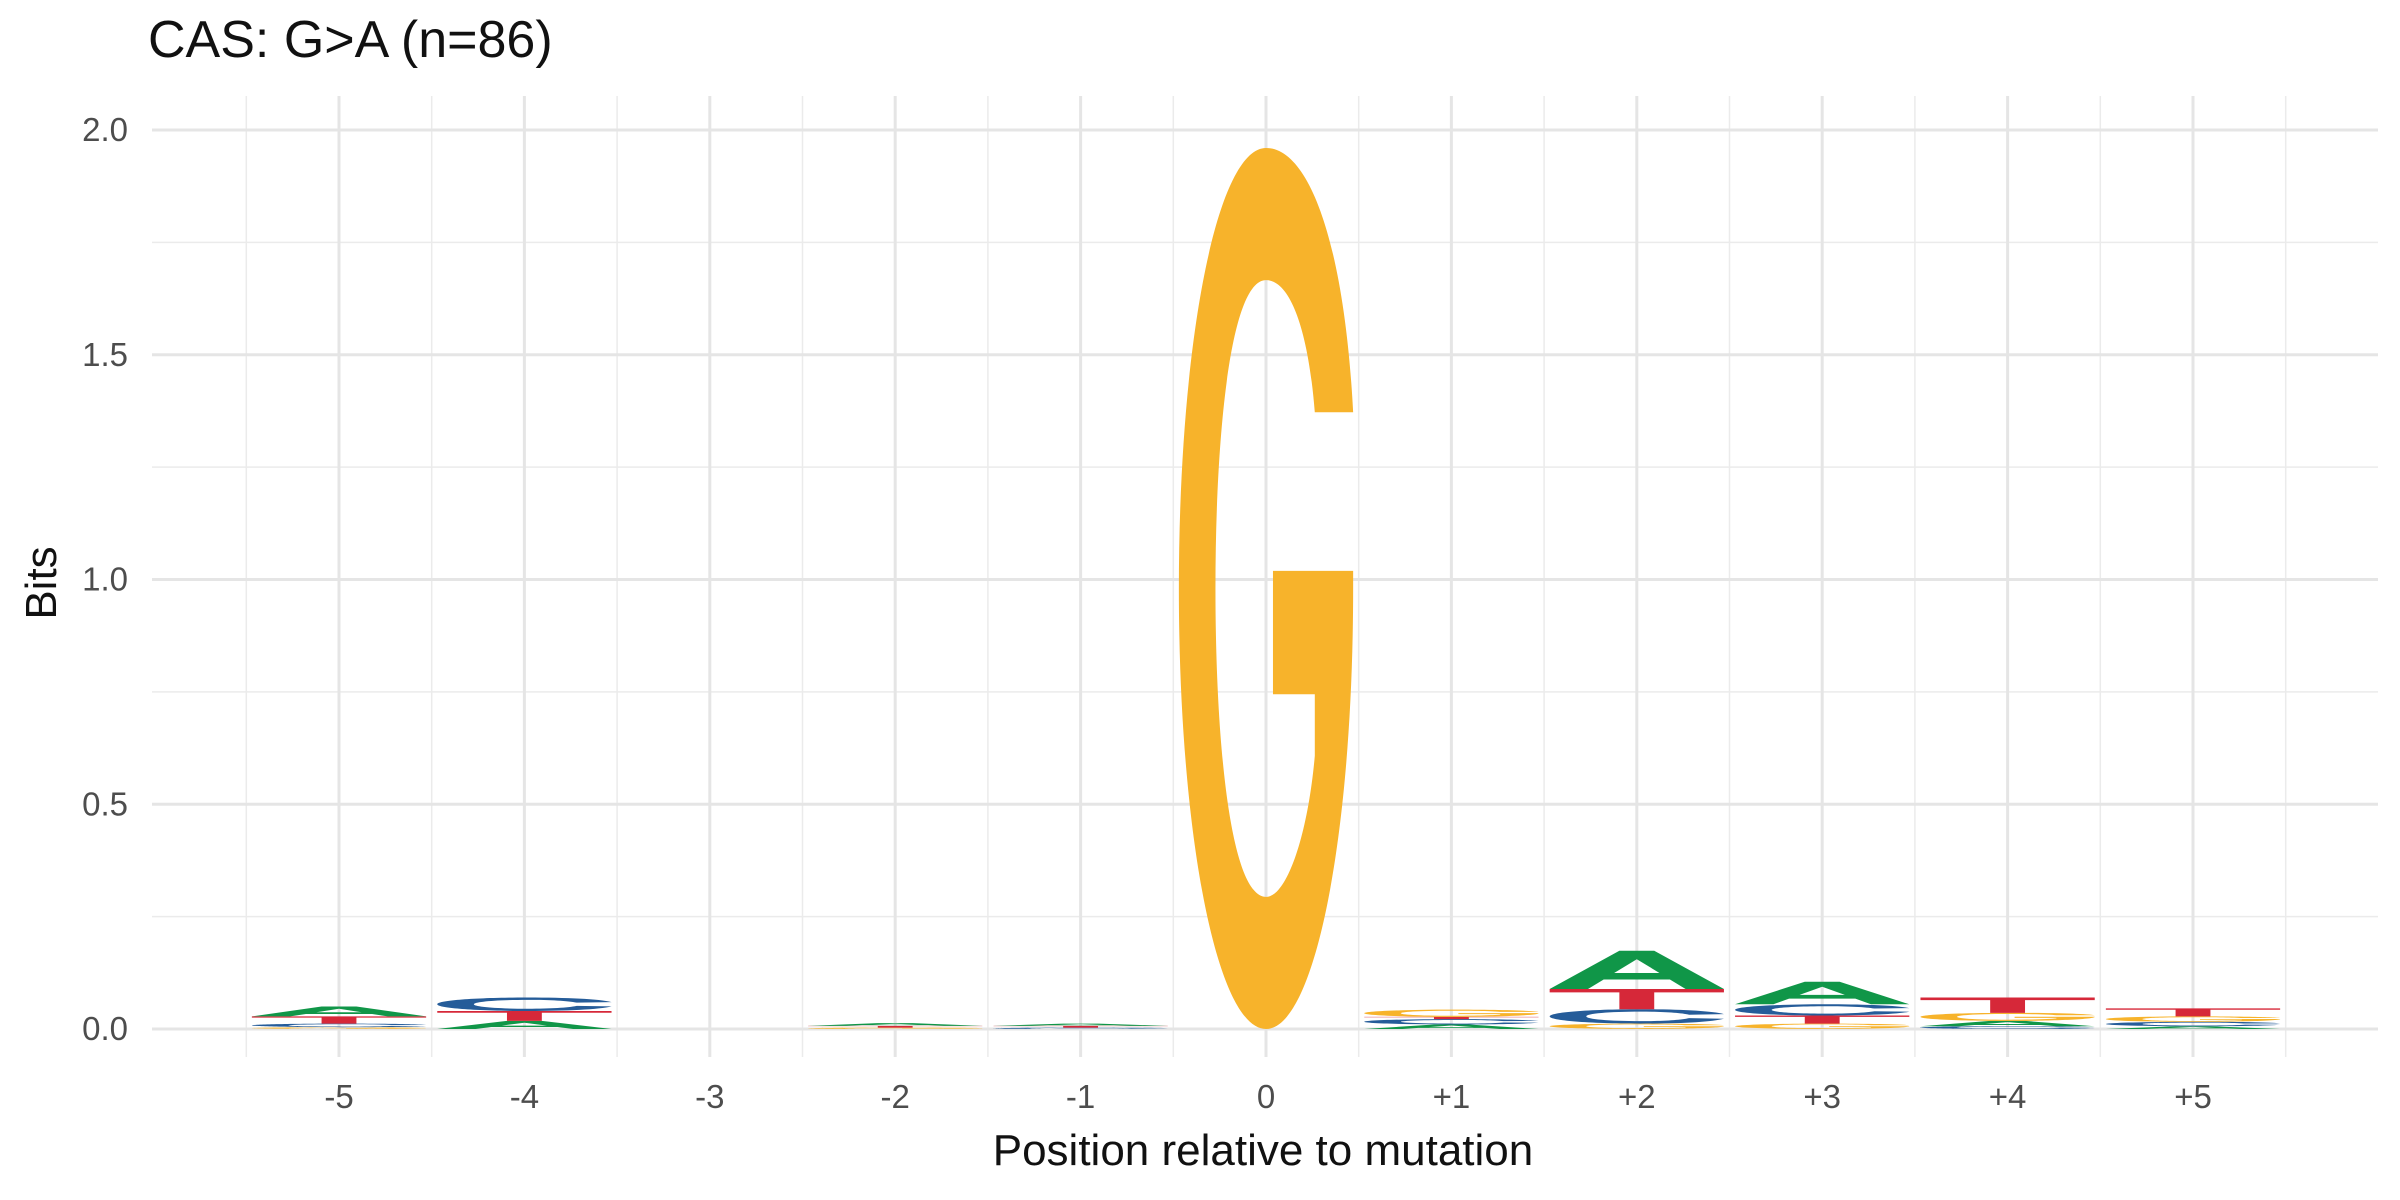 The width and height of the screenshot is (2400, 1200). Describe the element at coordinates (1636, 1016) in the screenshot. I see `logo-letter-C-pos-+2` at that location.